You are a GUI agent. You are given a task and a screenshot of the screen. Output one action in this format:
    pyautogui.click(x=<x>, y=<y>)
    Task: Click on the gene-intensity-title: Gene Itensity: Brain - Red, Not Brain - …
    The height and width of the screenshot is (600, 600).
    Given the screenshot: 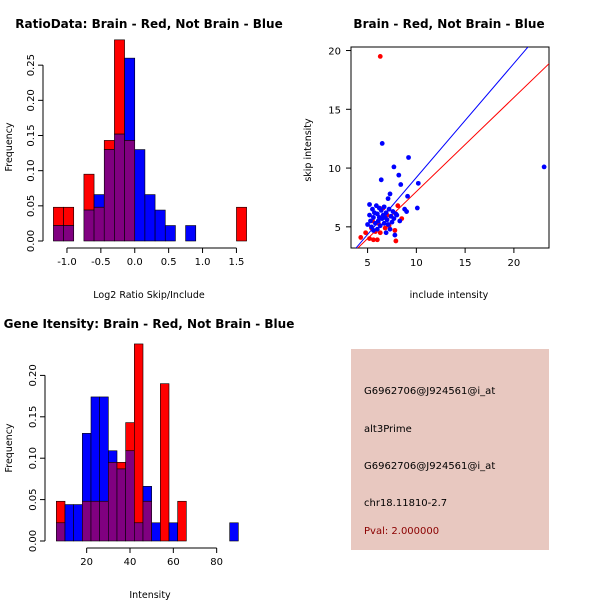 What is the action you would take?
    pyautogui.click(x=149, y=324)
    